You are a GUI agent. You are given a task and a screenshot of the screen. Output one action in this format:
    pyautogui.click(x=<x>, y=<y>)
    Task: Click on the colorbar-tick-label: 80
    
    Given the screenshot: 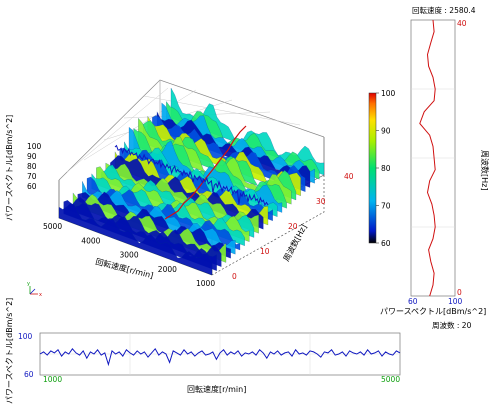 What is the action you would take?
    pyautogui.click(x=386, y=168)
    